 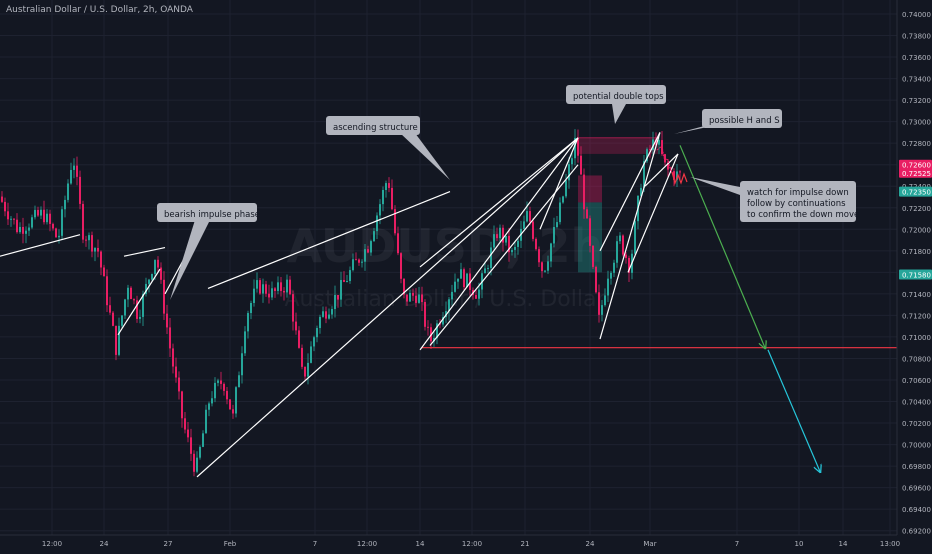 I want to click on note-double-tops: potential double tops, so click(x=616, y=104).